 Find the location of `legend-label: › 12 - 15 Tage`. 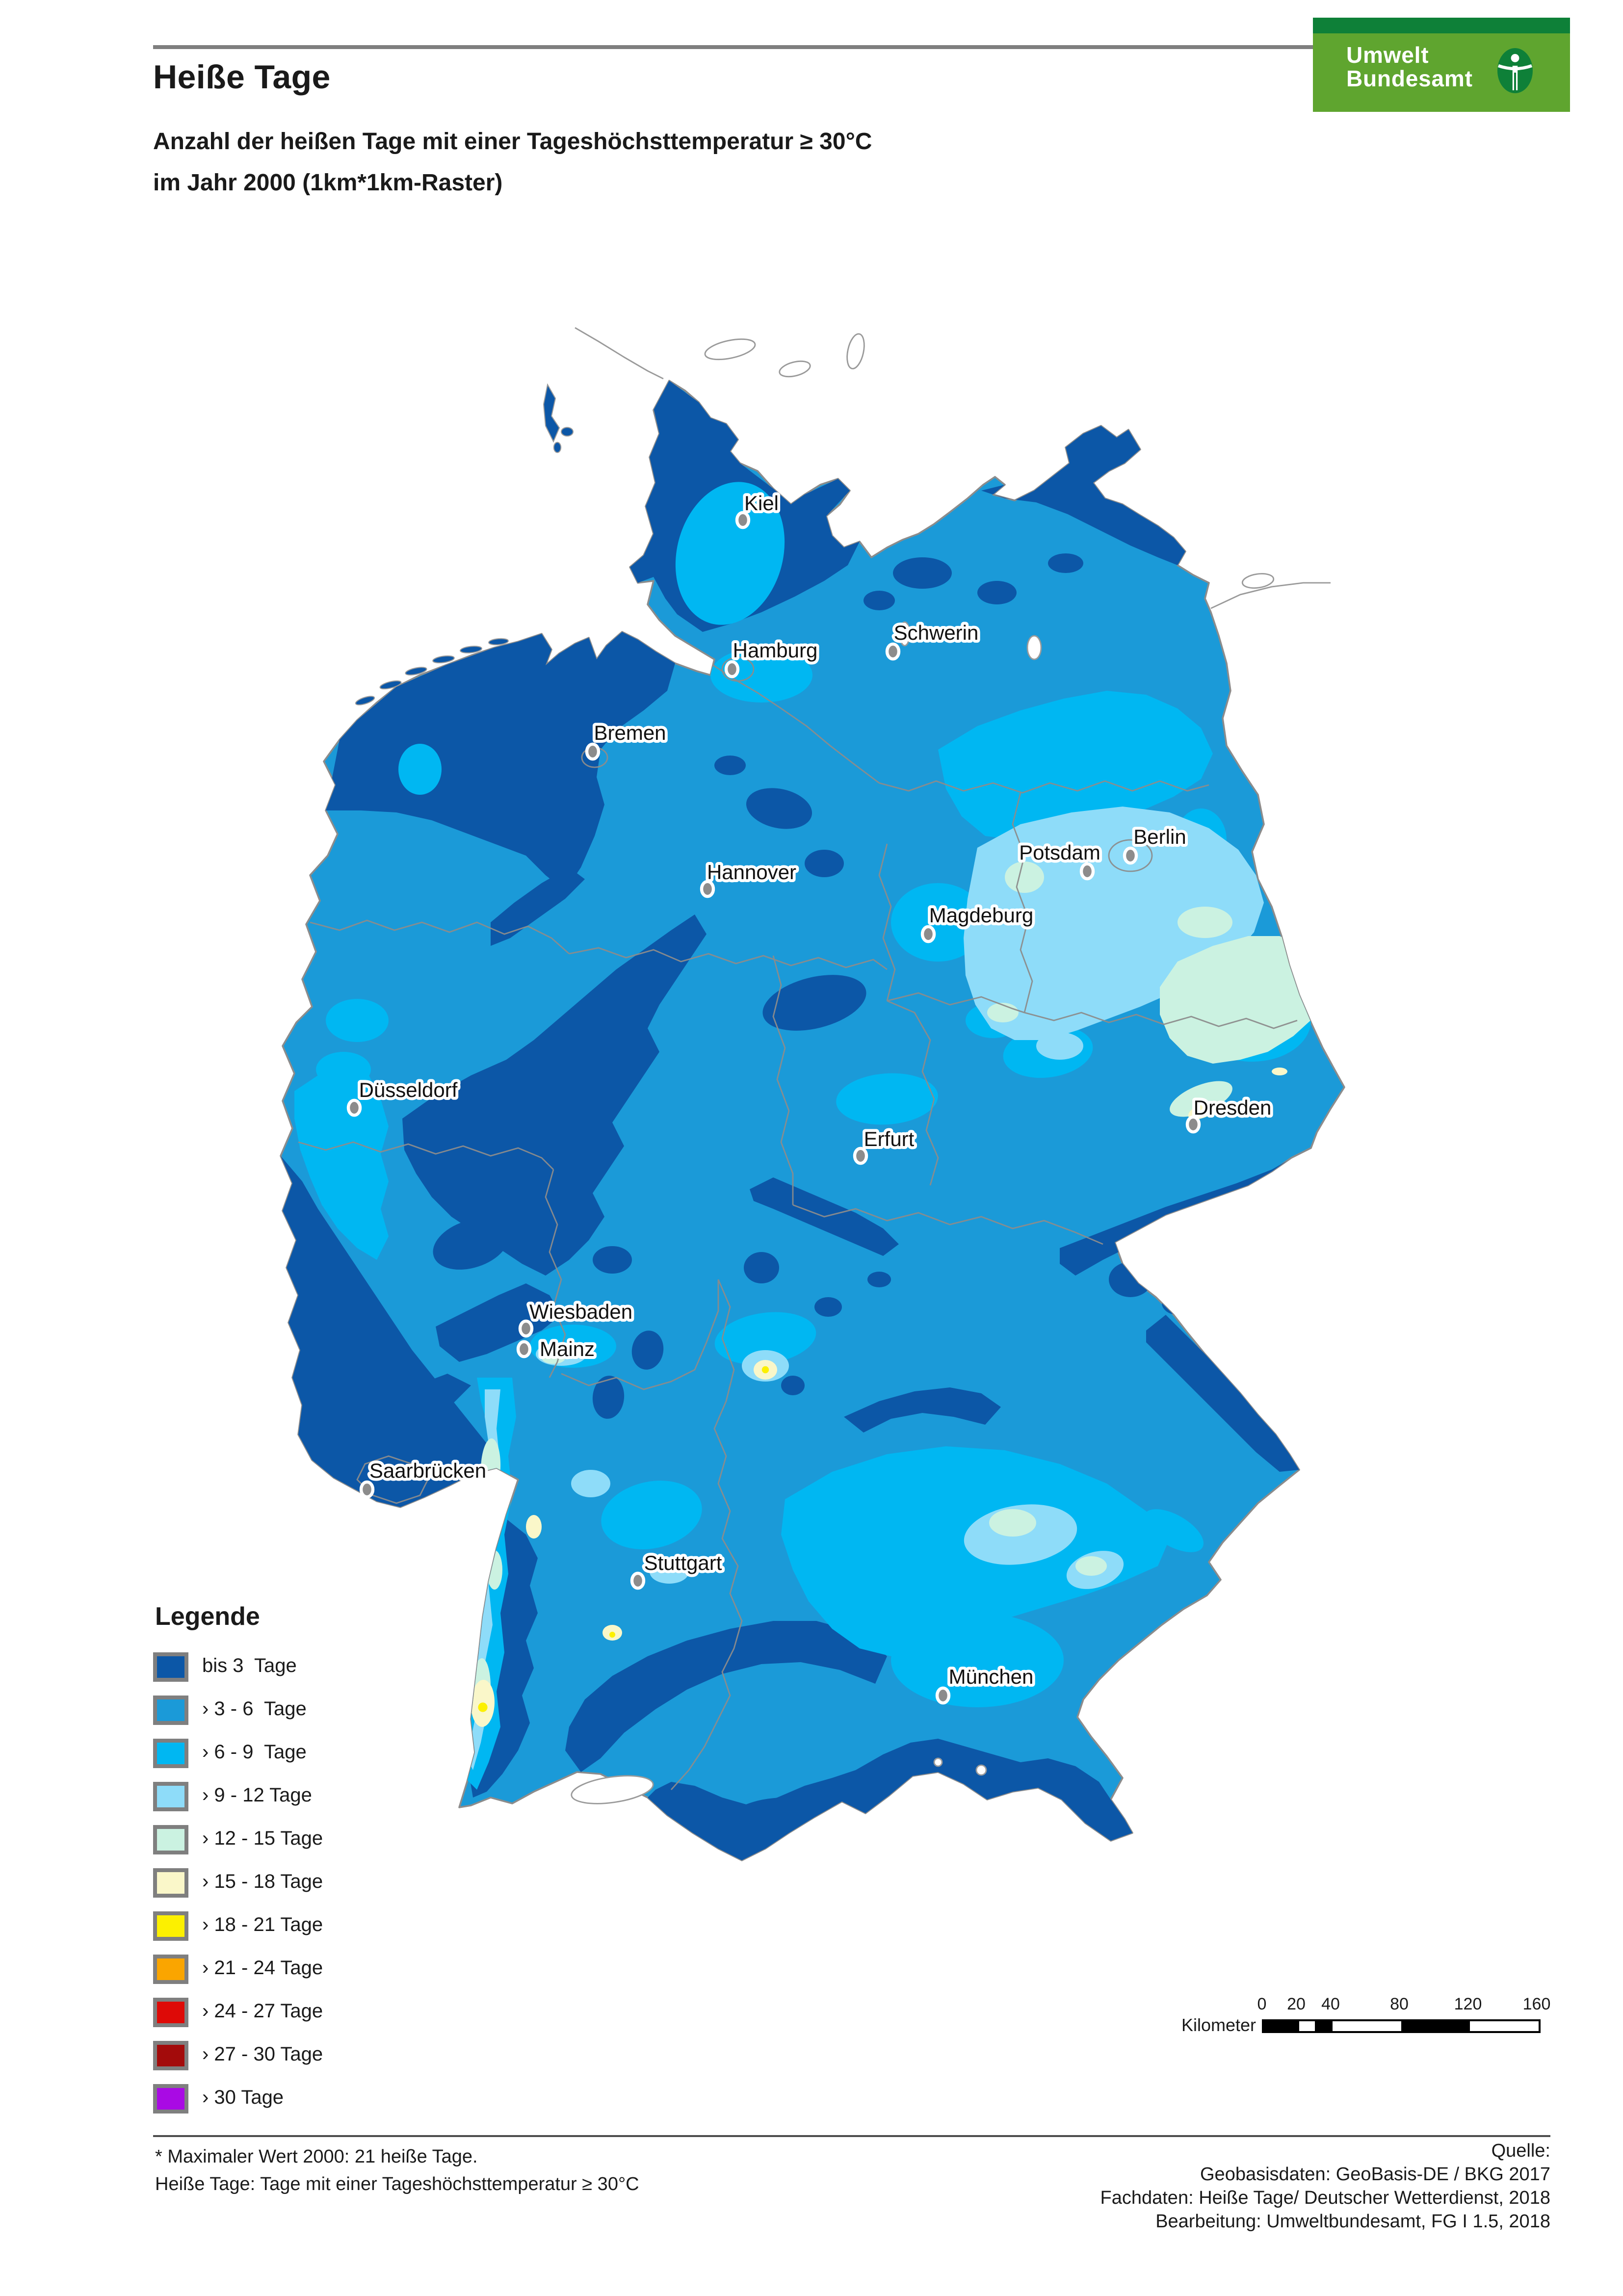

legend-label: › 12 - 15 Tage is located at coordinates (262, 1840).